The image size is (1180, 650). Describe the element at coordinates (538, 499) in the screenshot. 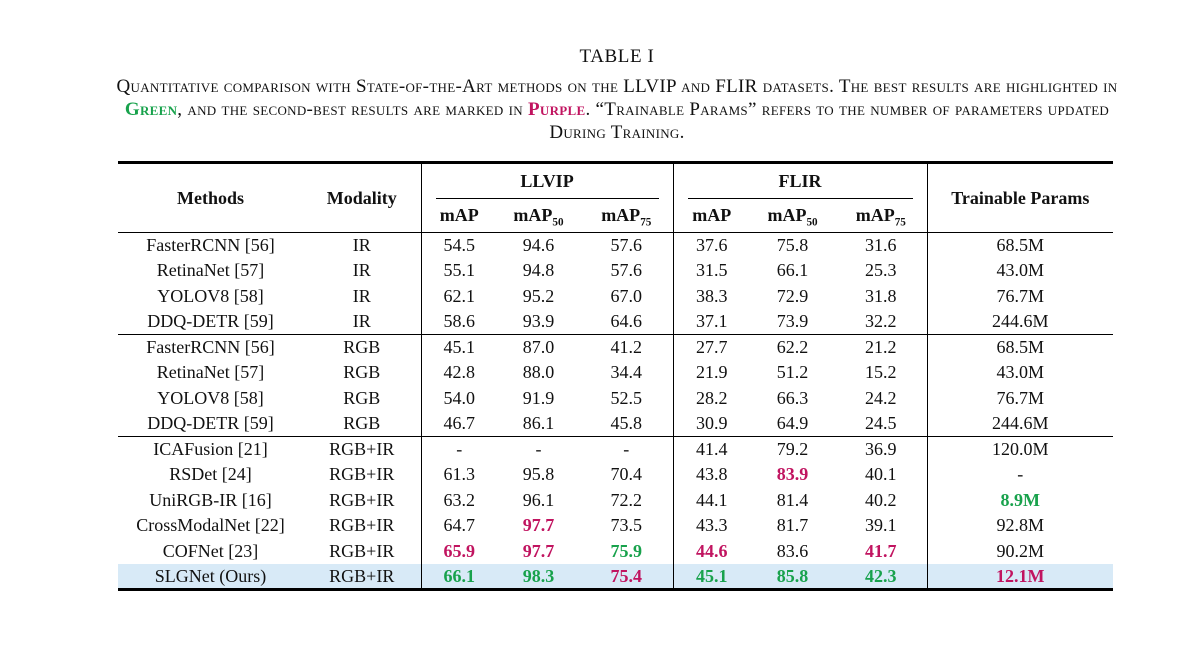

I see `value-cell: 96.1` at that location.